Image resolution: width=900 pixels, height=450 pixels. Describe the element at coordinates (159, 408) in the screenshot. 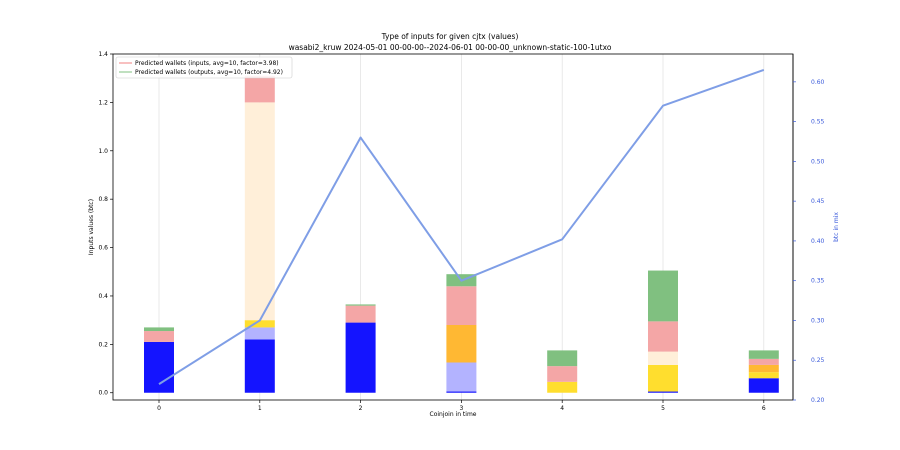

I see `x-tick-label: 0` at that location.